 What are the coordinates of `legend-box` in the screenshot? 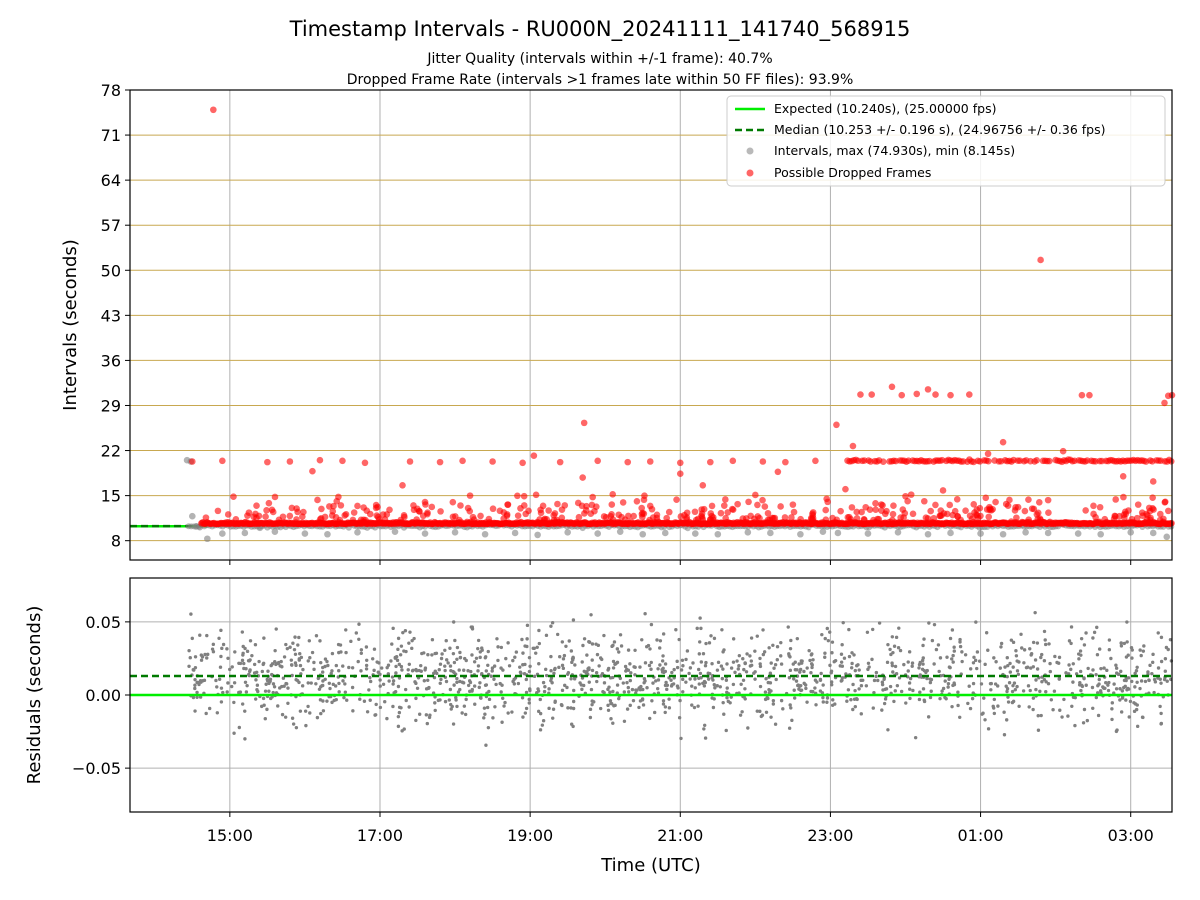 It's located at (946, 141).